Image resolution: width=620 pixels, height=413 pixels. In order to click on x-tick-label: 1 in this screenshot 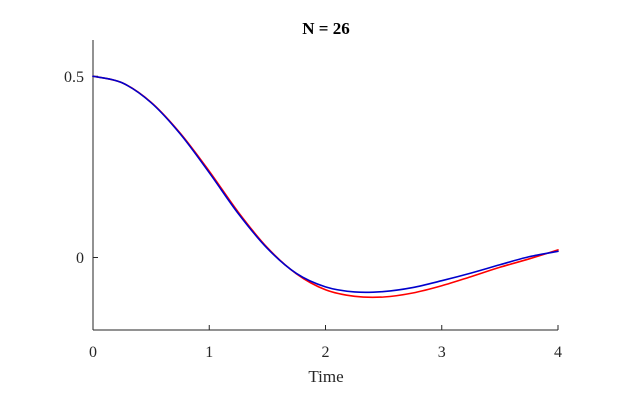, I will do `click(209, 352)`.